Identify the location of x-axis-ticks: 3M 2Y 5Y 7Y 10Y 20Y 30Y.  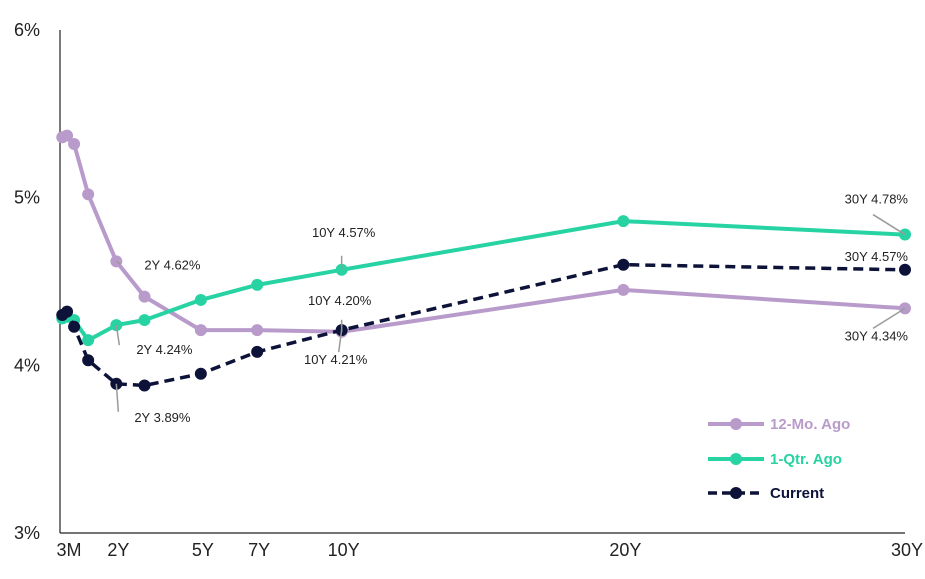
(490, 550).